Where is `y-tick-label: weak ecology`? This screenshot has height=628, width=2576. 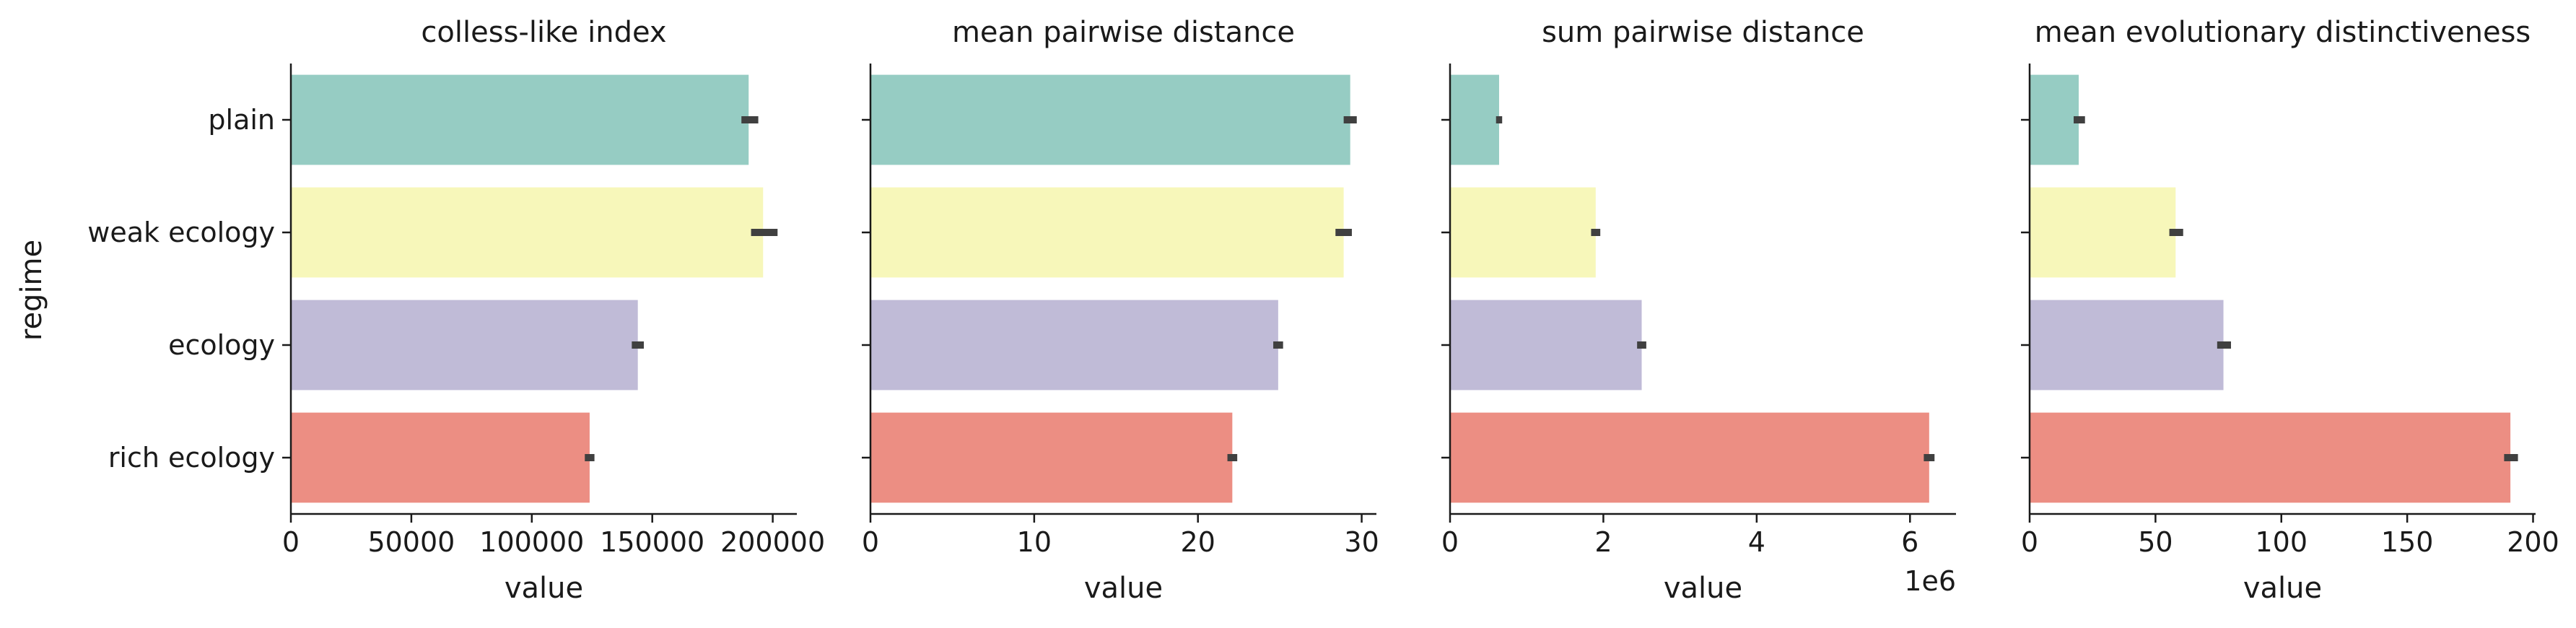 y-tick-label: weak ecology is located at coordinates (181, 232).